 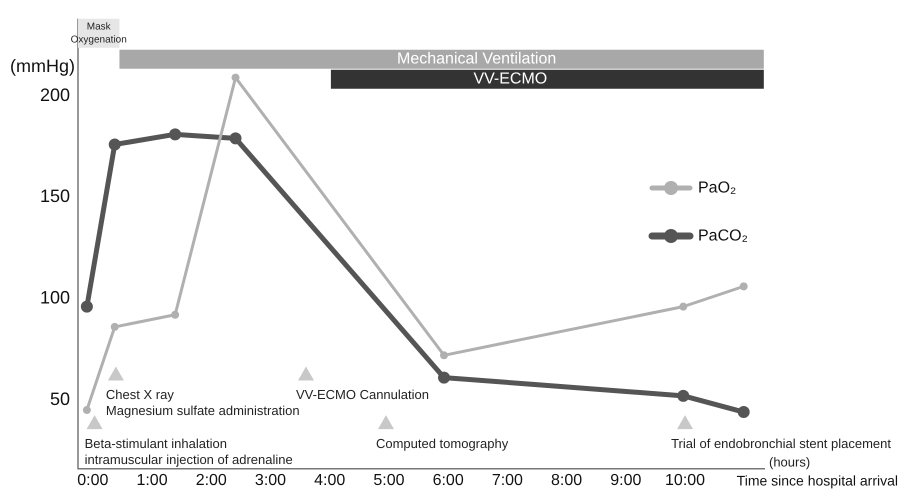 What do you see at coordinates (781, 443) in the screenshot?
I see `annotation: Trial of endobronchial stent placement` at bounding box center [781, 443].